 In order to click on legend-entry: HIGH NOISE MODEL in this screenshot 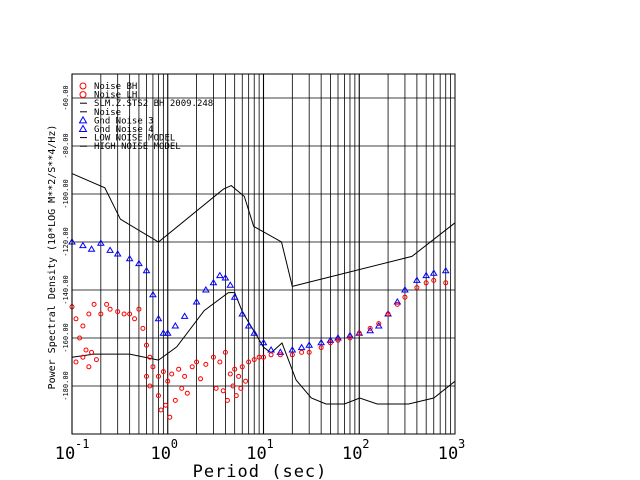, I will do `click(130, 147)`.